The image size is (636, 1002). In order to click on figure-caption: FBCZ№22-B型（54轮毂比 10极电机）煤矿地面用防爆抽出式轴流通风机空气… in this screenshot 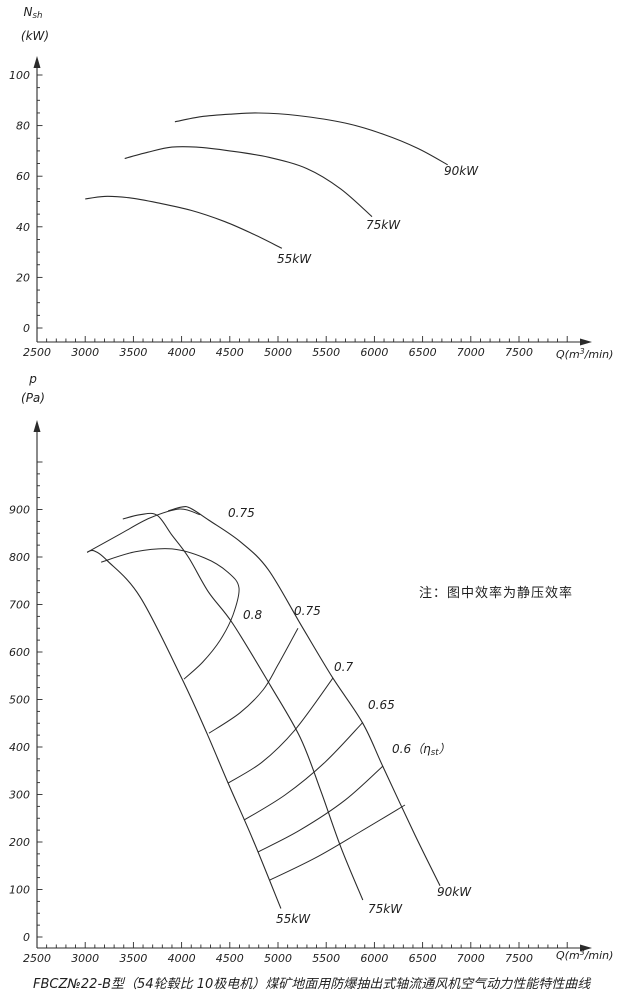, I will do `click(312, 984)`.